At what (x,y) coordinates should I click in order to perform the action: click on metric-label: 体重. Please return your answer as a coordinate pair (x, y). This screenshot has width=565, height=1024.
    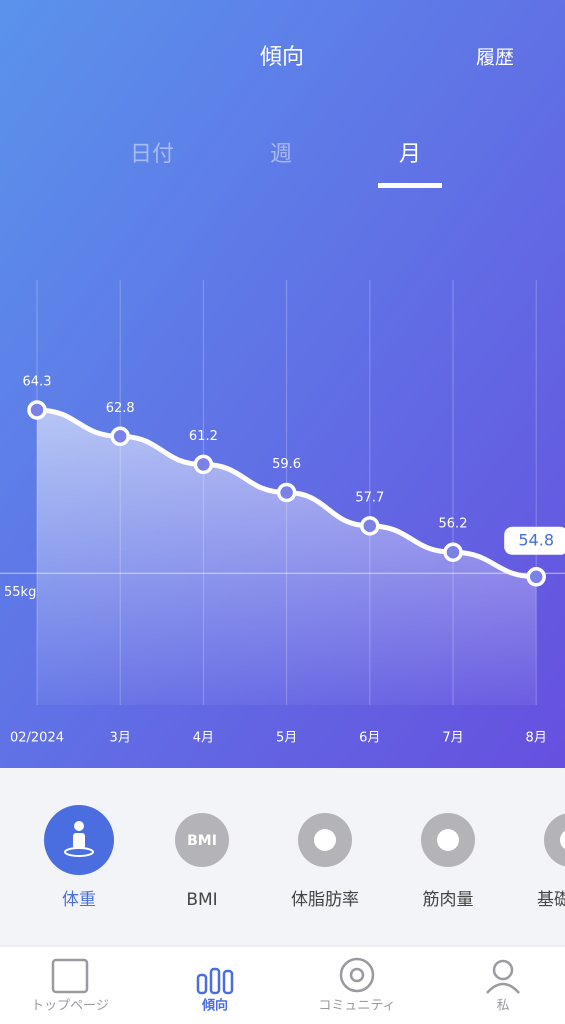
    Looking at the image, I should click on (79, 900).